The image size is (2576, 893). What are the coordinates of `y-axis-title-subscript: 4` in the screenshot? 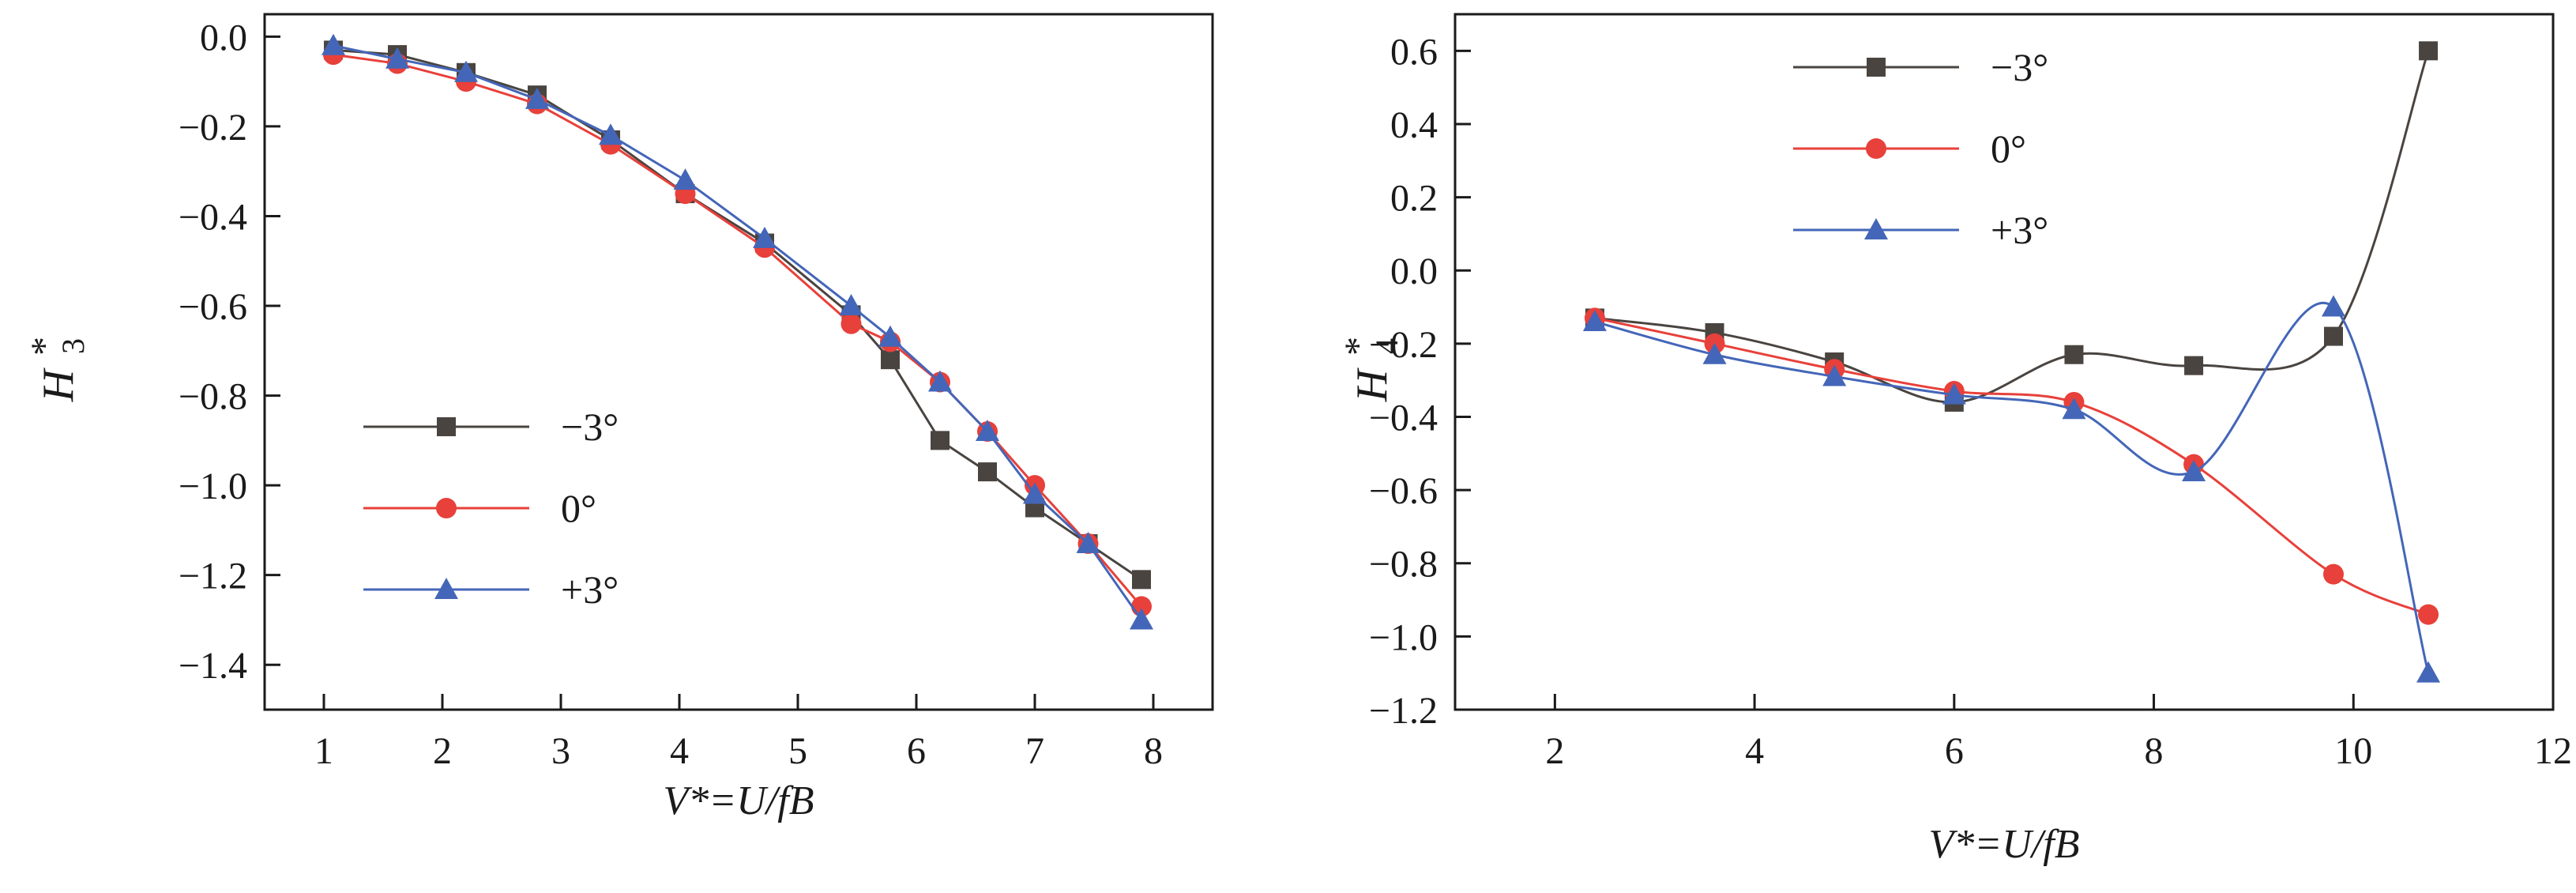 It's located at (1387, 346).